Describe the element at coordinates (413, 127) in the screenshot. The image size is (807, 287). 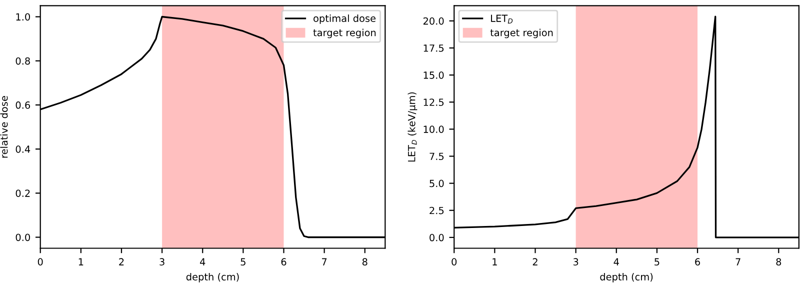
I see `y-axis-title: LET$_{D}$ (keV/μm)` at that location.